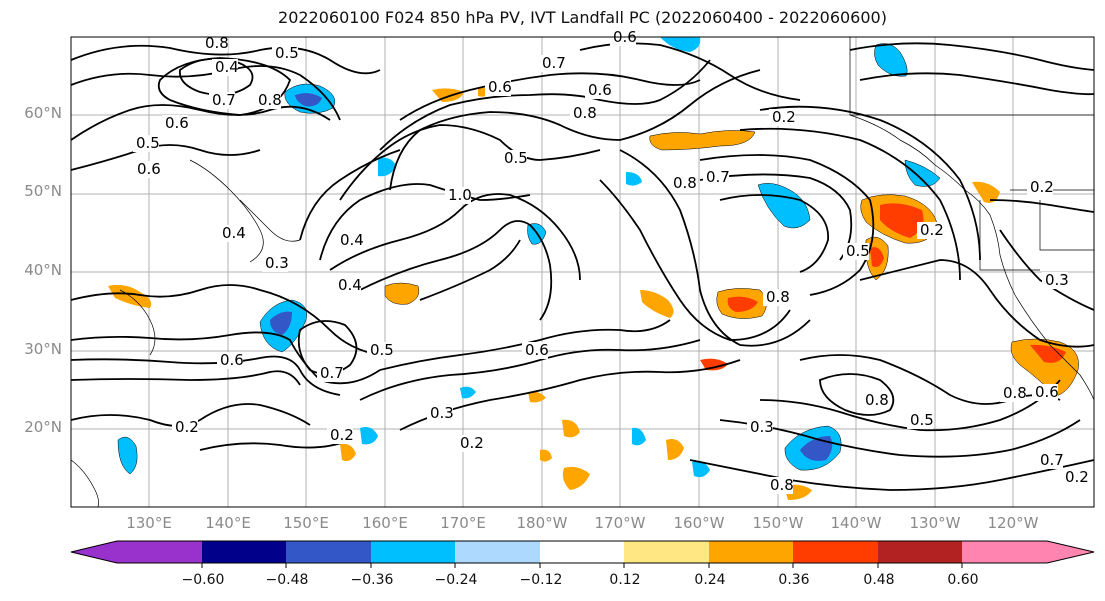 The height and width of the screenshot is (601, 1105). What do you see at coordinates (456, 580) in the screenshot?
I see `colorbar-tick-label: −0.24` at bounding box center [456, 580].